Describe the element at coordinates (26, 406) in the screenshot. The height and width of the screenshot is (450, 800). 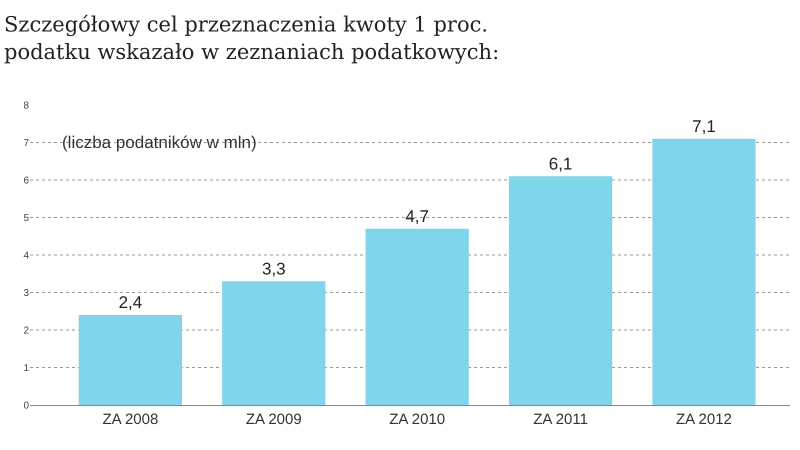
I see `y-tick-label: 0` at that location.